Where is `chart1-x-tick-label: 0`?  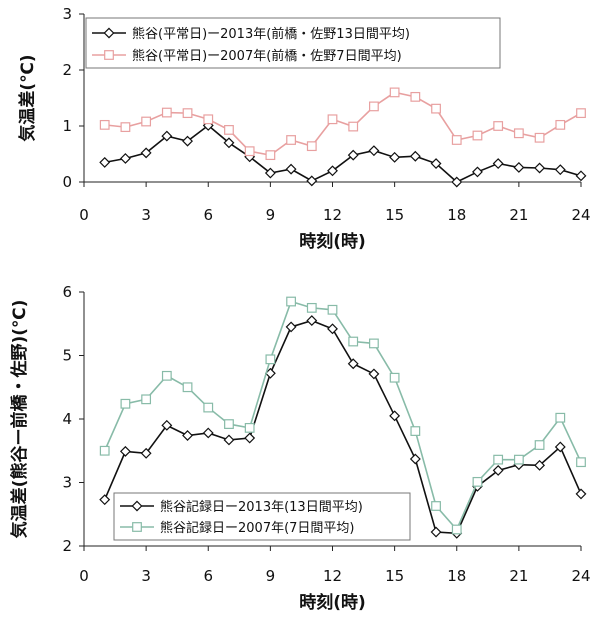 chart1-x-tick-label: 0 is located at coordinates (84, 215).